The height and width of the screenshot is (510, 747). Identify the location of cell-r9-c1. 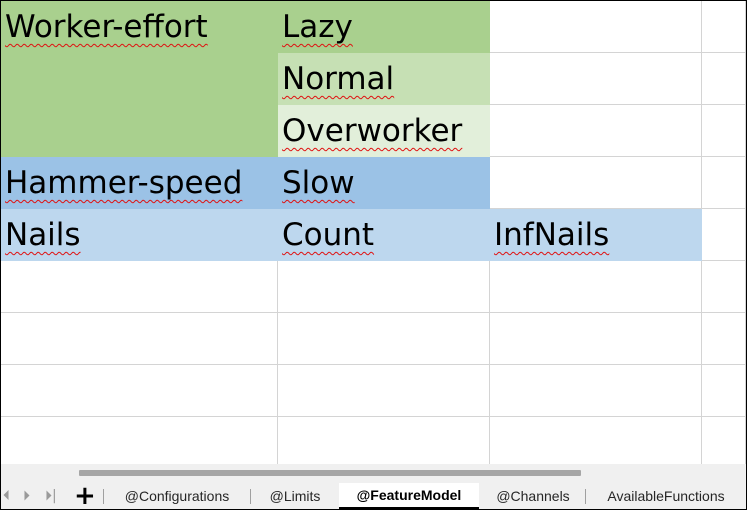
(139, 443).